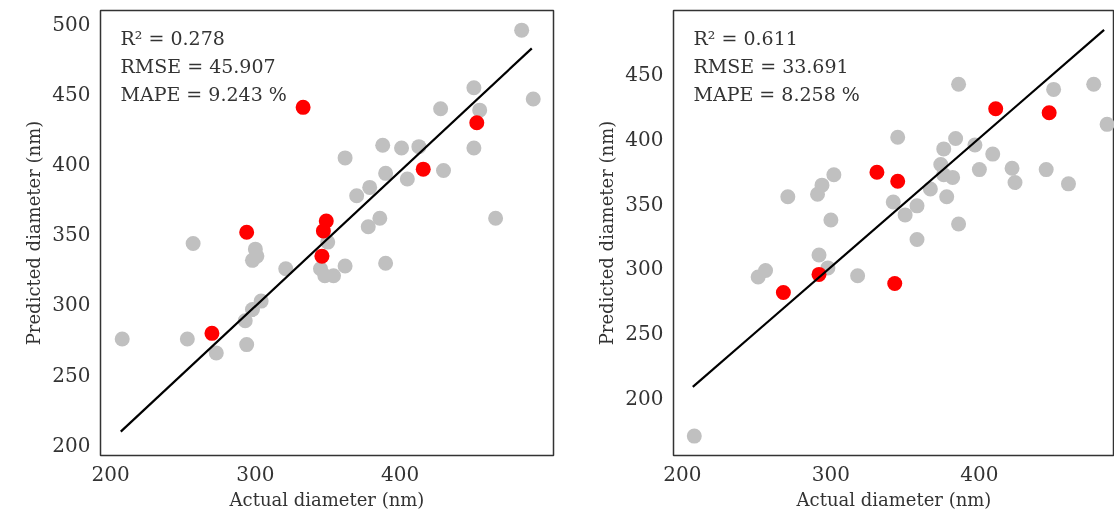 Image resolution: width=1114 pixels, height=516 pixels. Describe the element at coordinates (71, 23) in the screenshot. I see `y-tick-label: 500` at that location.